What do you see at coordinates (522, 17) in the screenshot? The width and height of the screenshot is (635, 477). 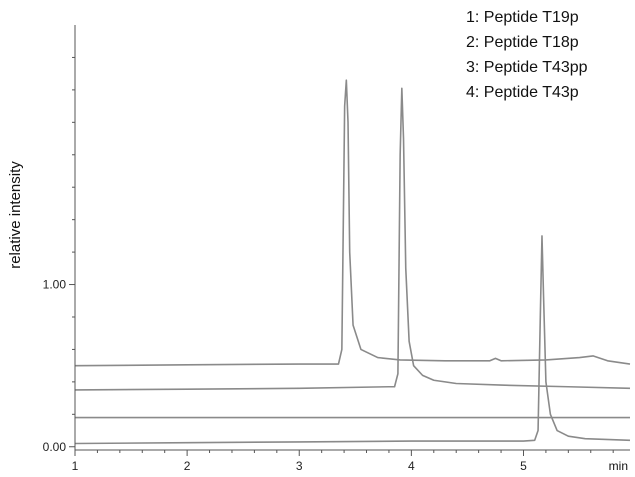 I see `legend-entry-1: 1: Peptide T19p` at bounding box center [522, 17].